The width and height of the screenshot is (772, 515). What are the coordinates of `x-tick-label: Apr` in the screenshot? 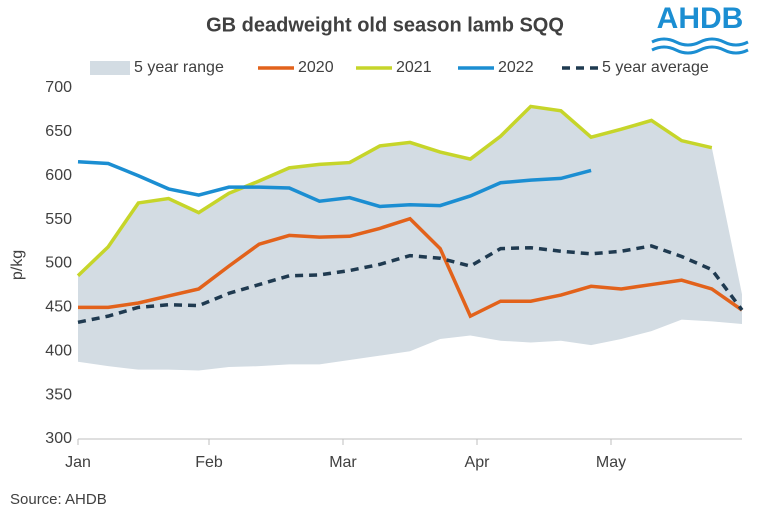 It's located at (478, 462).